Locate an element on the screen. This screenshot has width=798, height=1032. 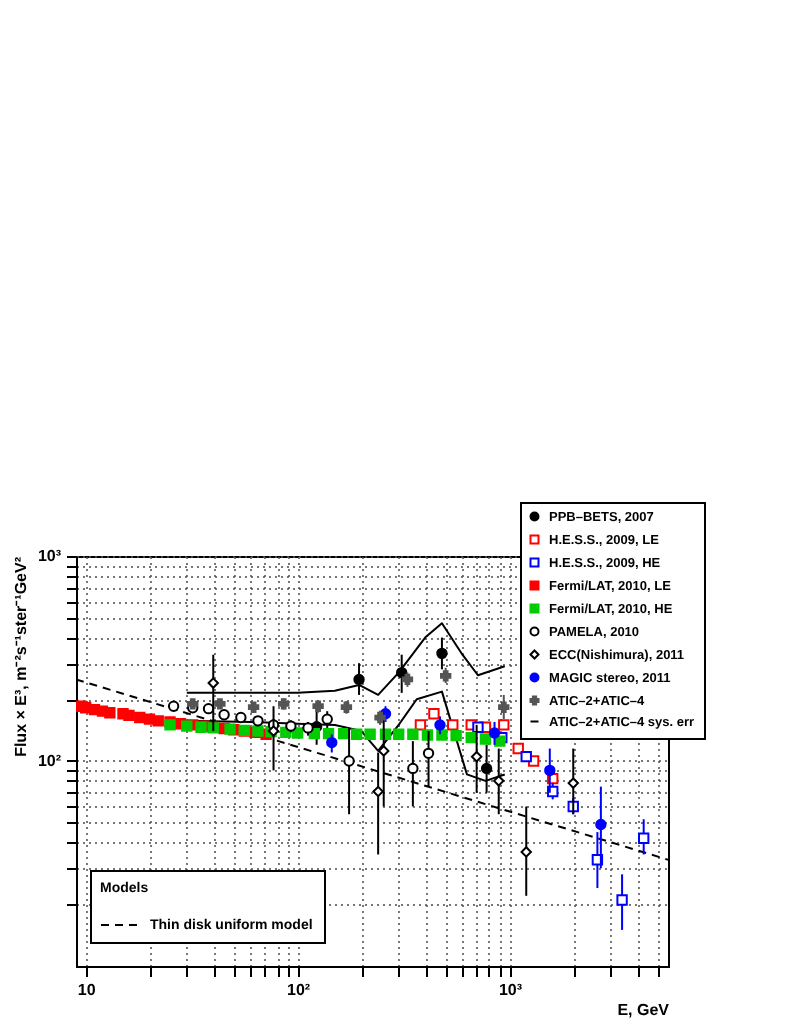
x-tick-label: 10³ is located at coordinates (510, 990).